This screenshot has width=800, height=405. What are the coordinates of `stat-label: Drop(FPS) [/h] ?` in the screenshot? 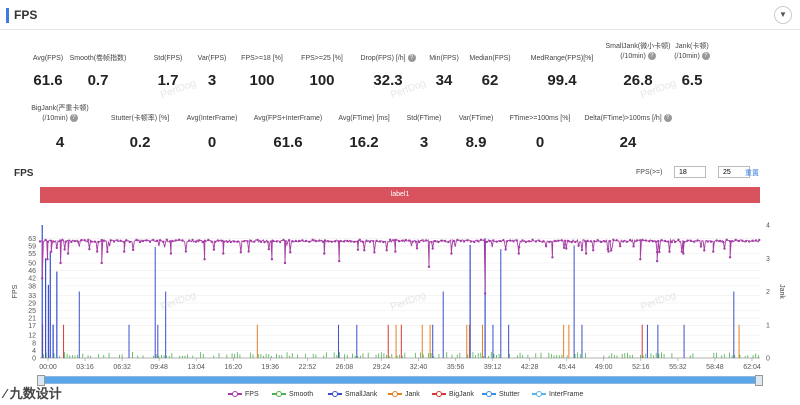 It's located at (388, 59).